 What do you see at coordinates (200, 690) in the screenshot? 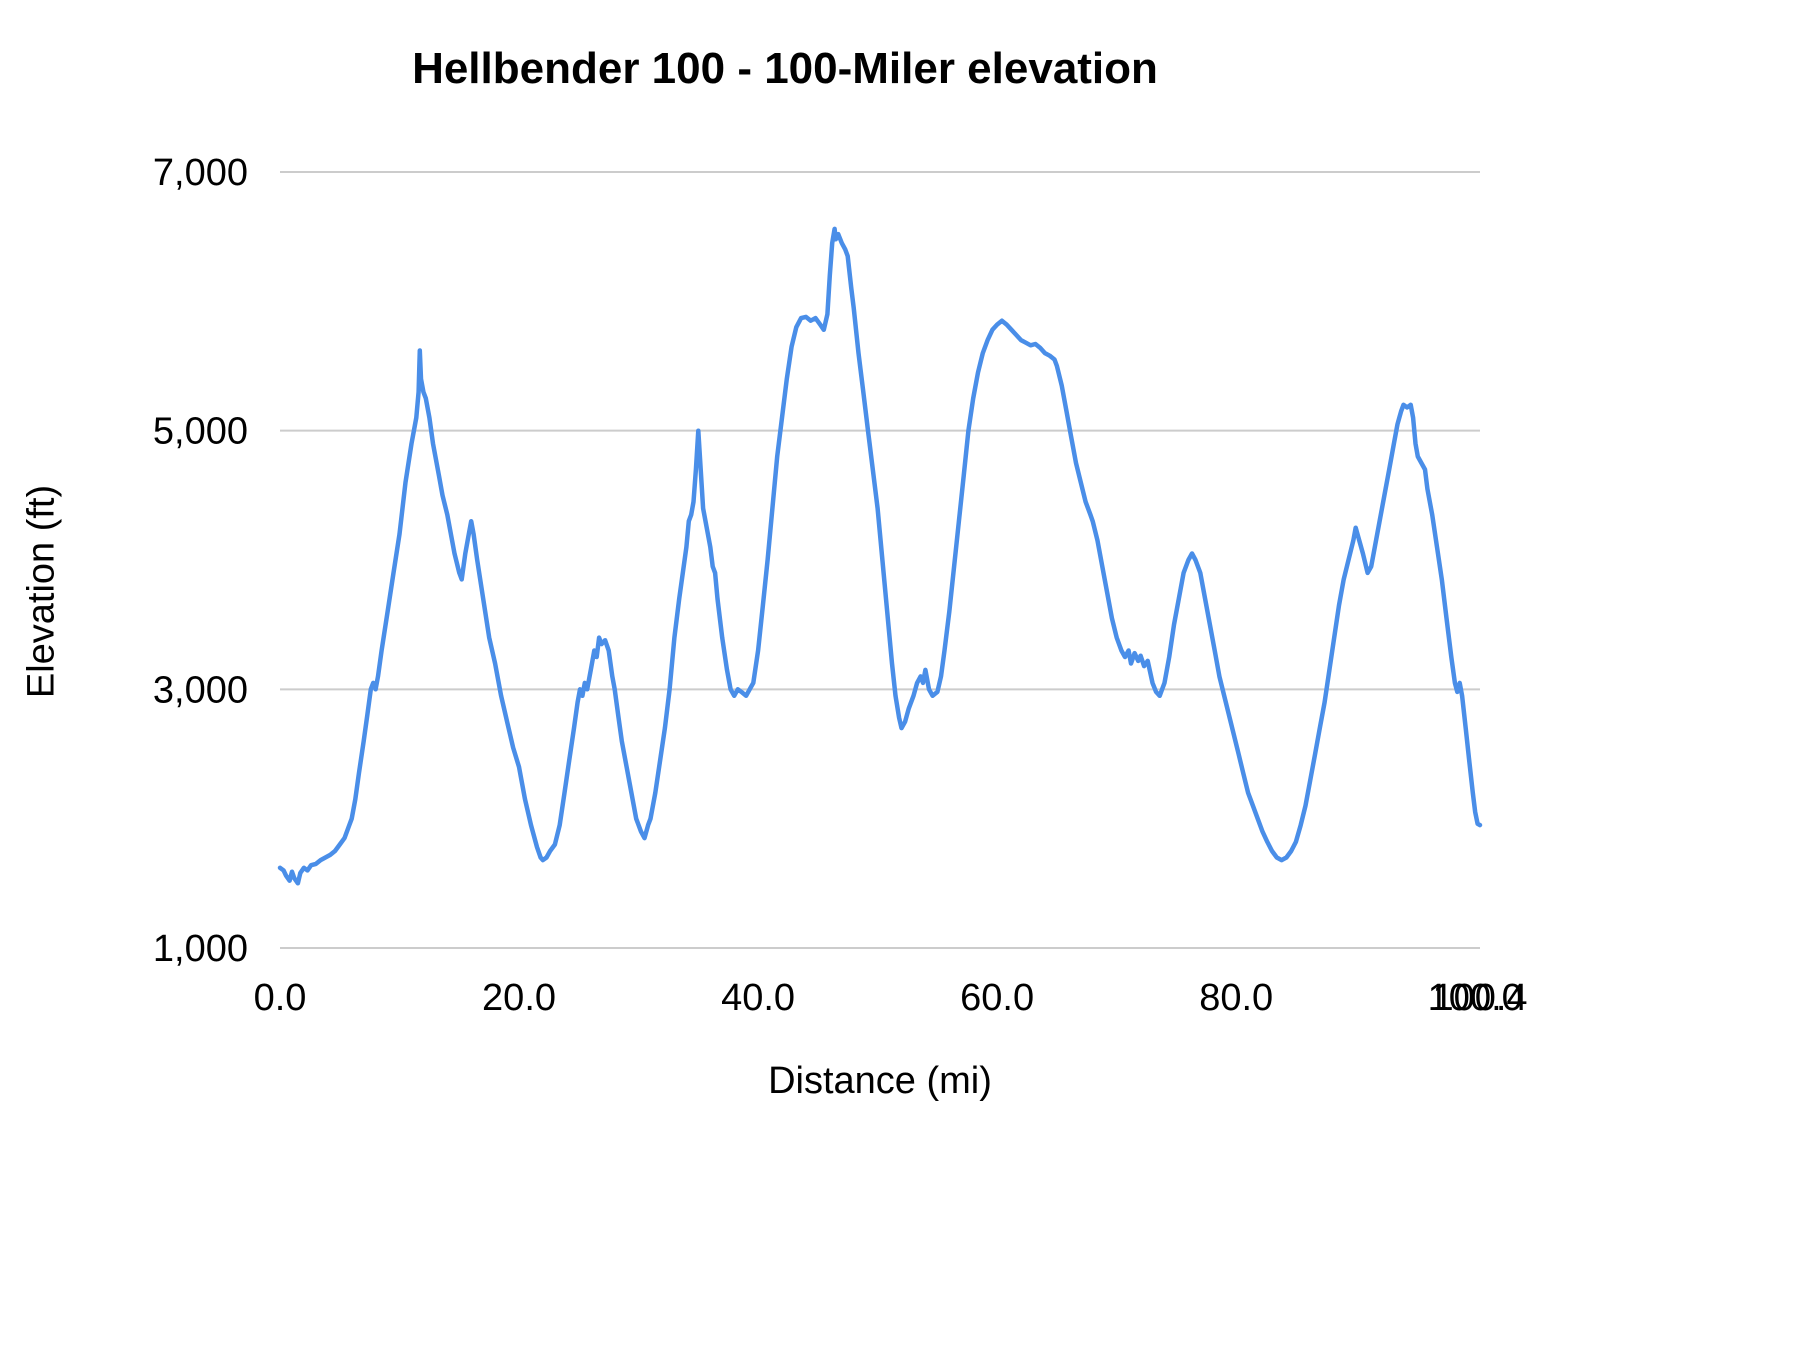
I see `y-tick-label: 3,000` at bounding box center [200, 690].